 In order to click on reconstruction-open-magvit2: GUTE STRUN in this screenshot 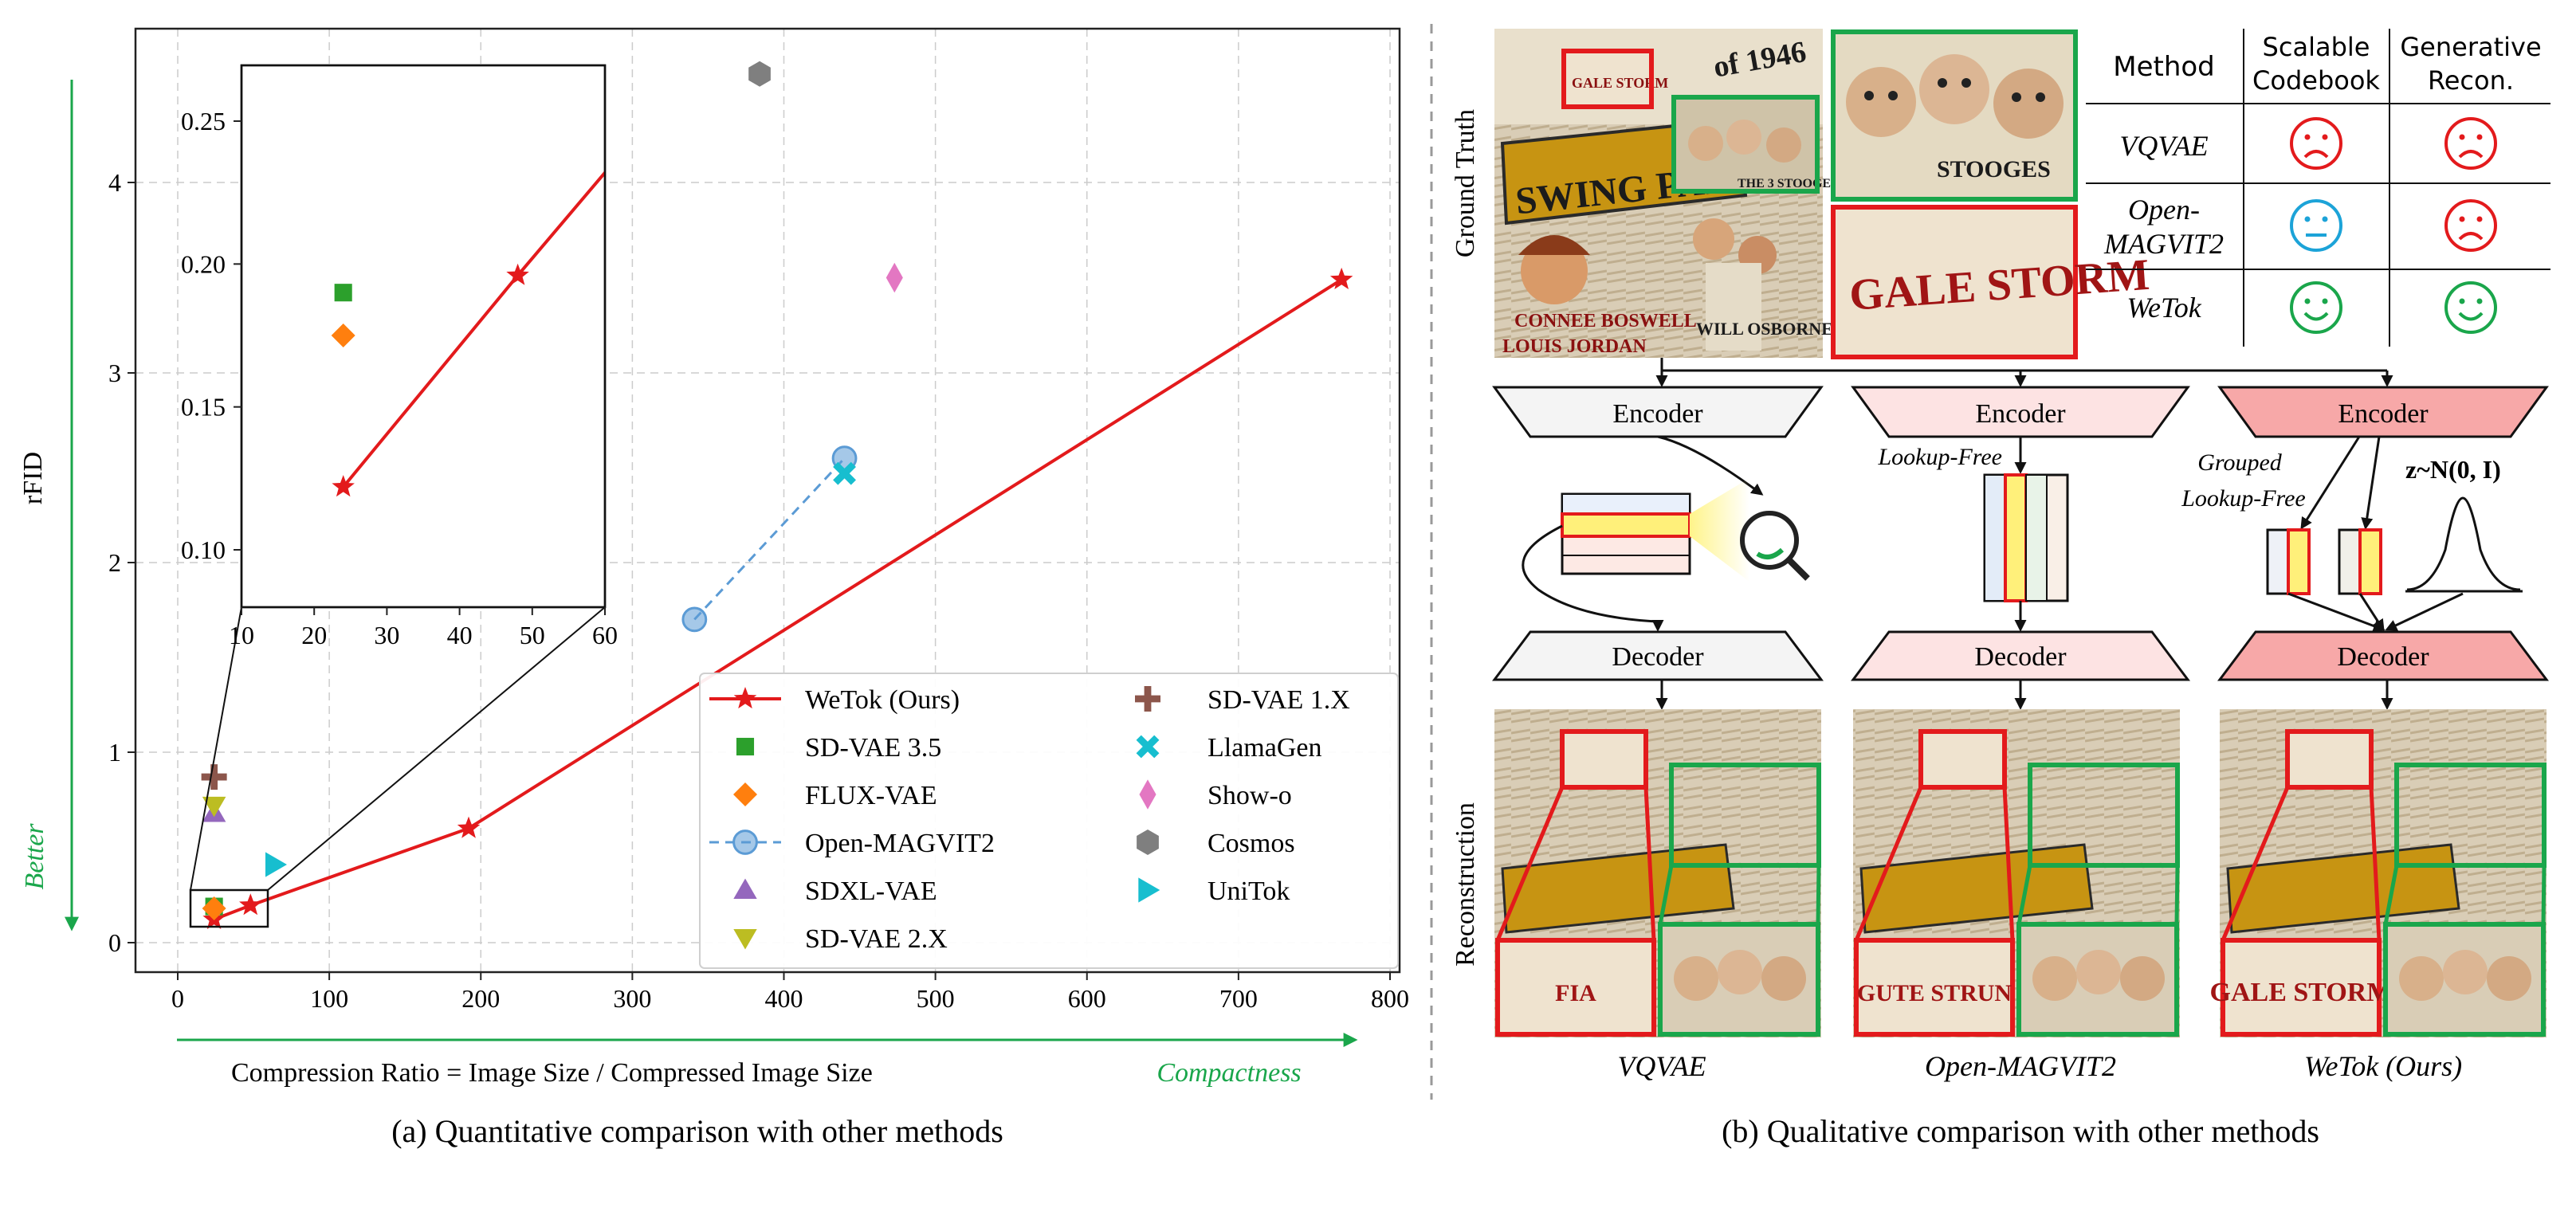, I will do `click(2016, 873)`.